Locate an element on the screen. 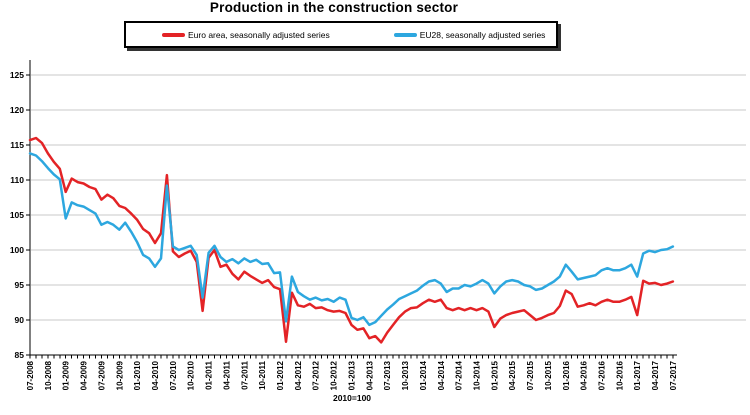  y-tick-label-100: 100 is located at coordinates (17, 250).